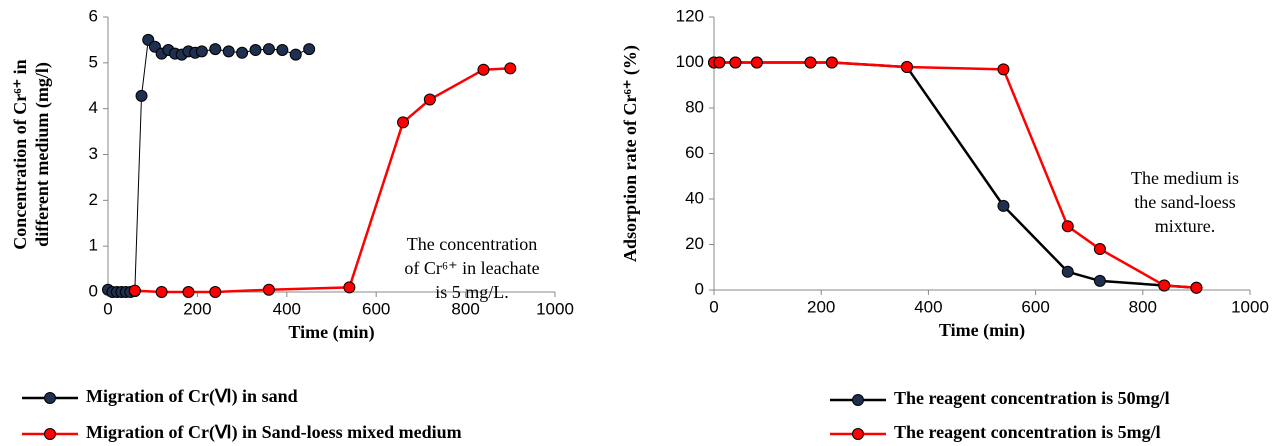 This screenshot has height=446, width=1288. What do you see at coordinates (472, 292) in the screenshot?
I see `annotation: is 5 mg/L.` at bounding box center [472, 292].